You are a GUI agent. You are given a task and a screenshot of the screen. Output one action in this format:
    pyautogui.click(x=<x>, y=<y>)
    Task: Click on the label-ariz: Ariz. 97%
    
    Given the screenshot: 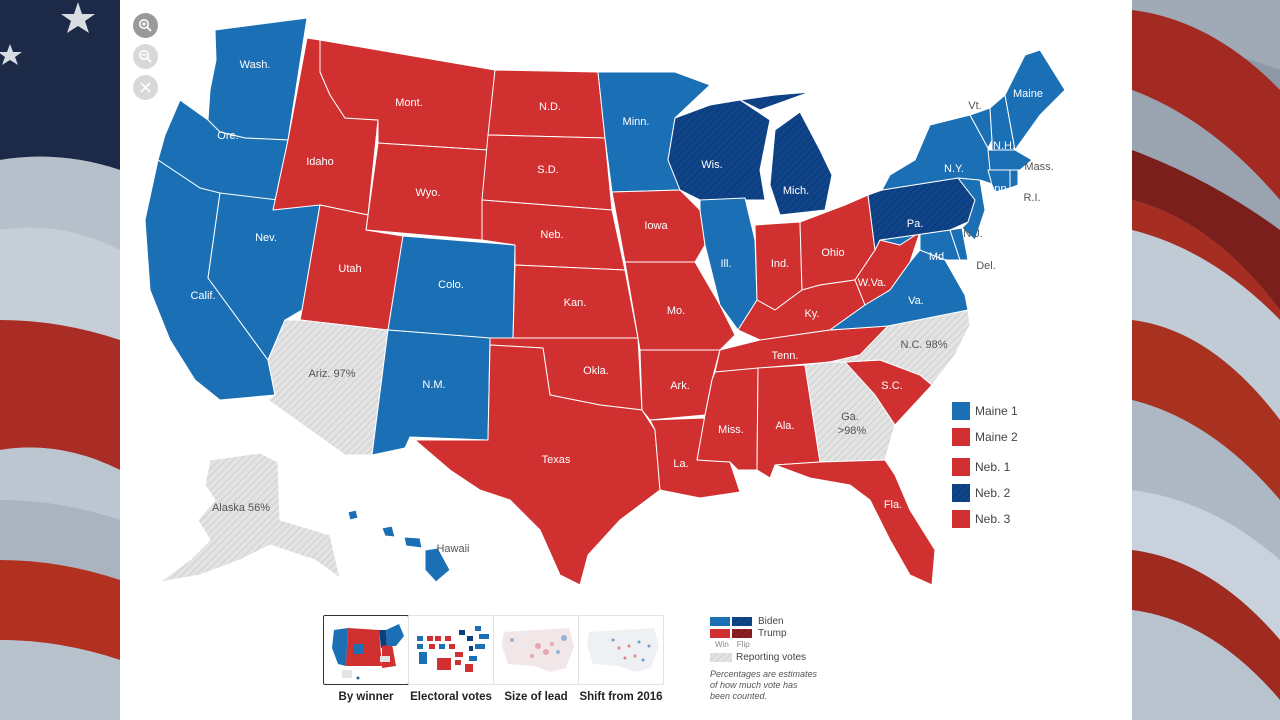 What is the action you would take?
    pyautogui.click(x=331, y=374)
    